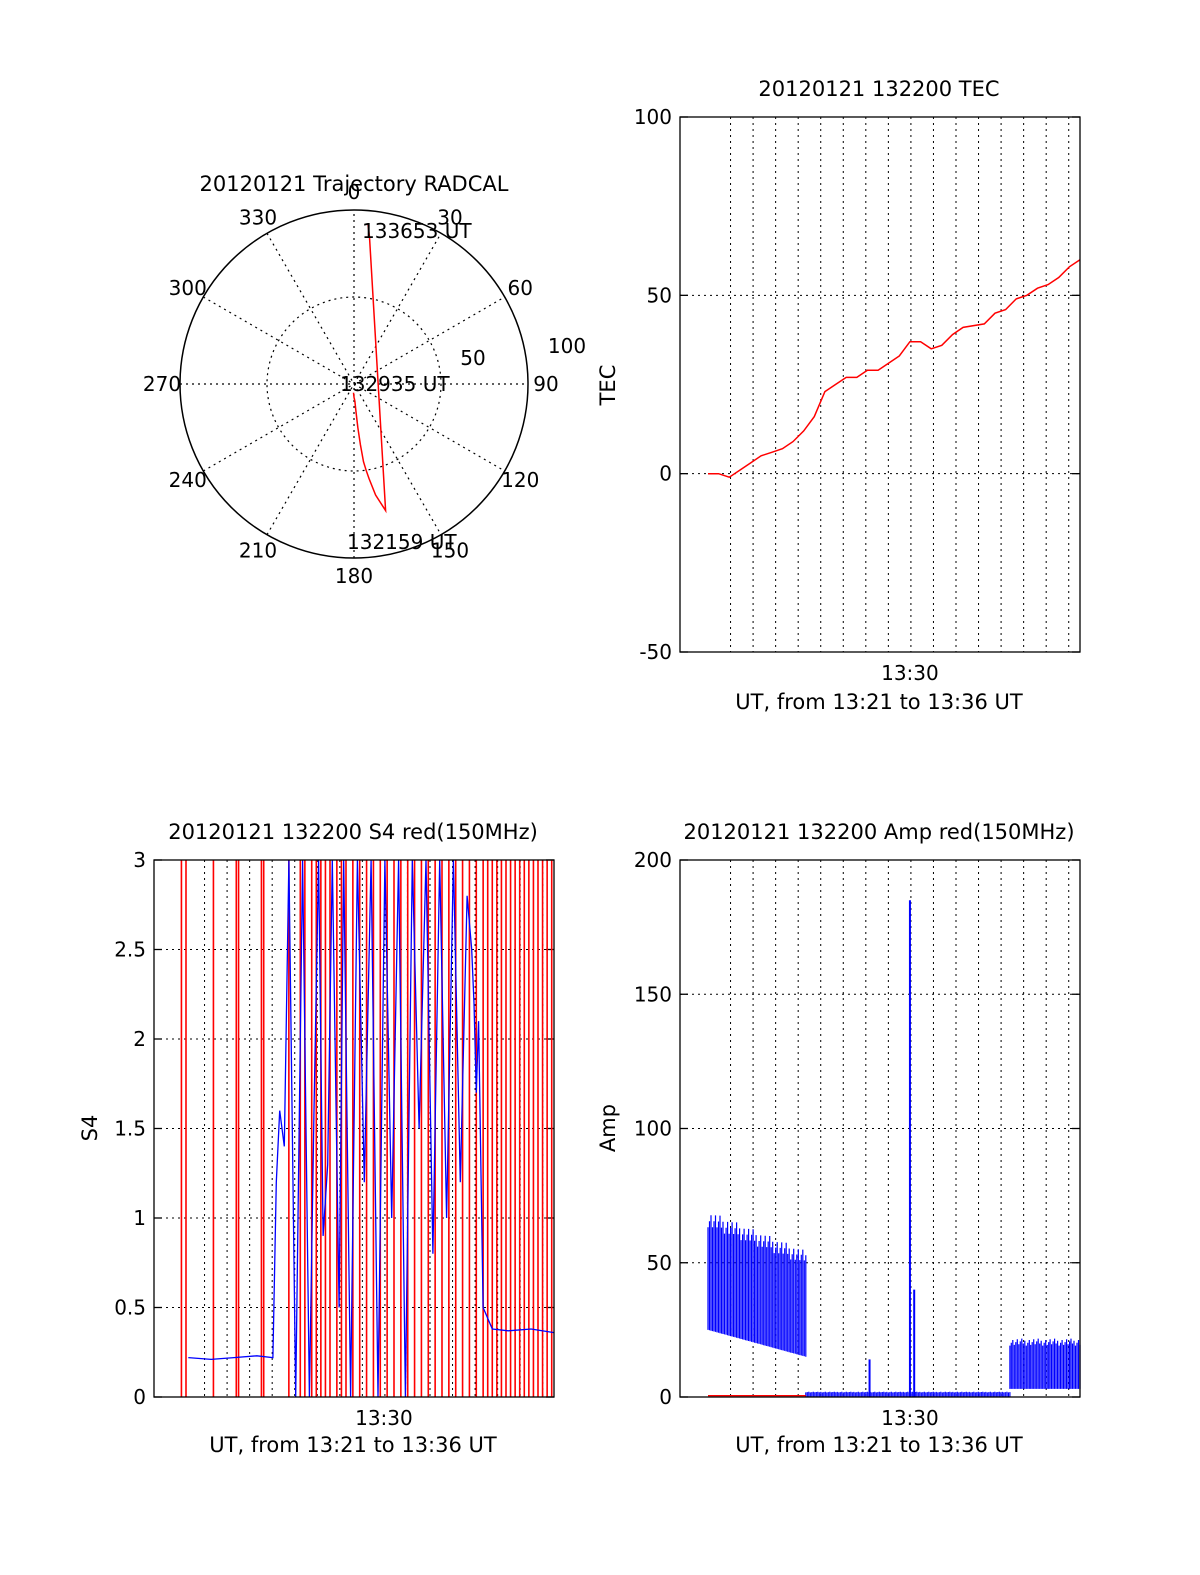 This screenshot has width=1200, height=1575. What do you see at coordinates (878, 89) in the screenshot?
I see `tec-title: 20120121 132200 TEC` at bounding box center [878, 89].